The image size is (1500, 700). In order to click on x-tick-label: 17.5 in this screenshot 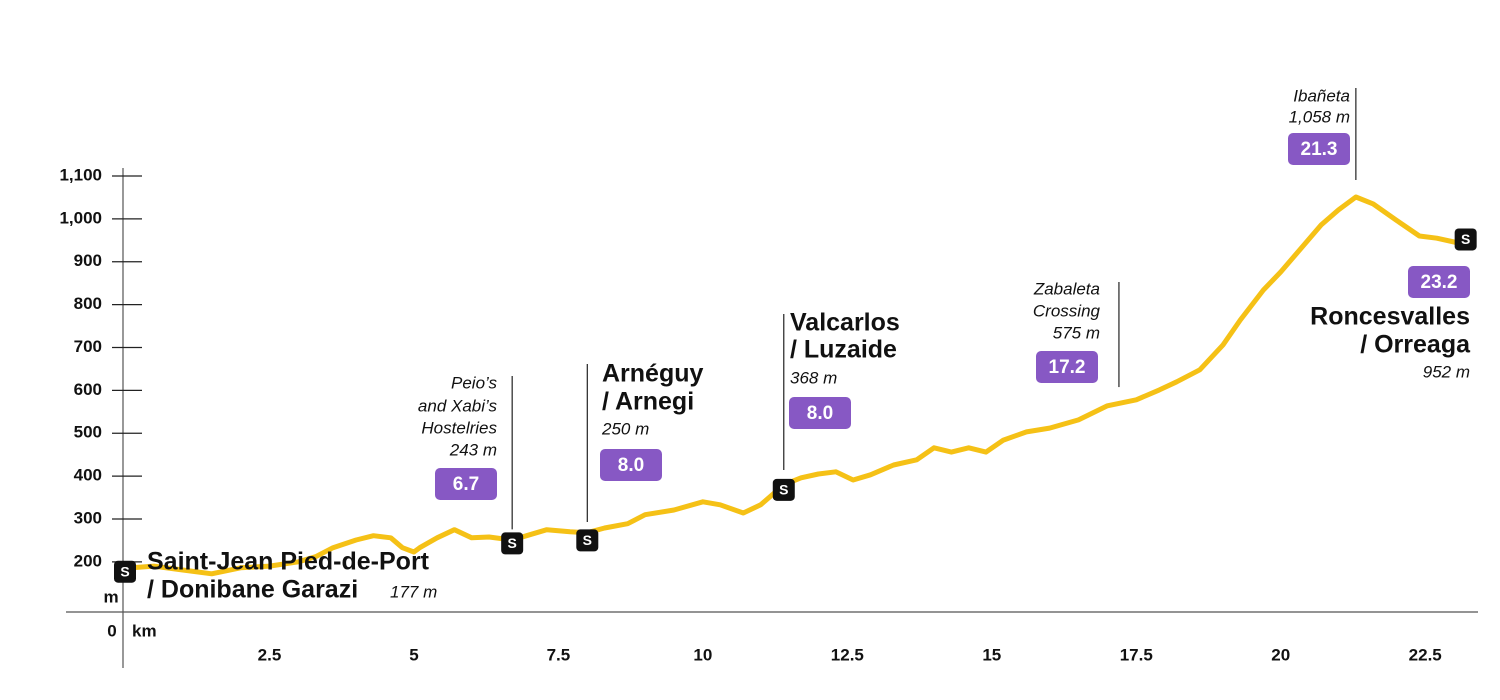, I will do `click(1136, 654)`.